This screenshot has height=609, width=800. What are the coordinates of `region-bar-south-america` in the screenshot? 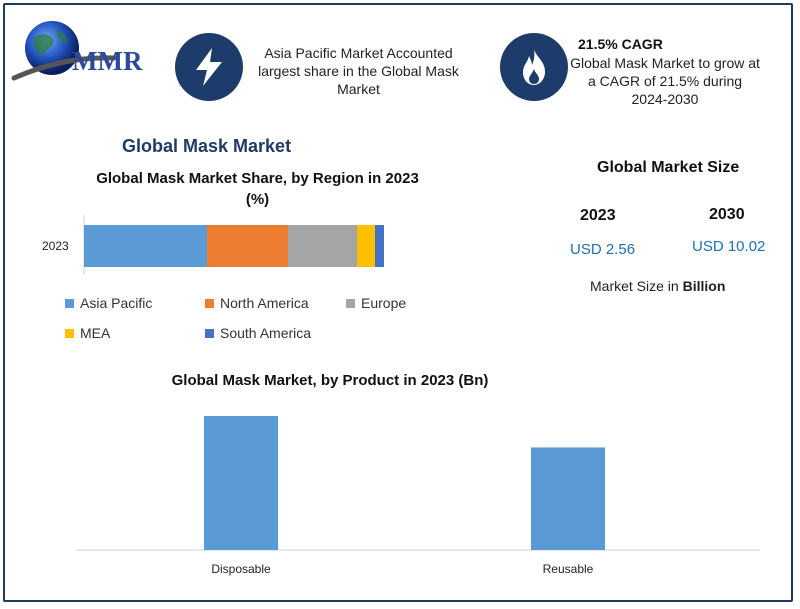 It's located at (379, 246).